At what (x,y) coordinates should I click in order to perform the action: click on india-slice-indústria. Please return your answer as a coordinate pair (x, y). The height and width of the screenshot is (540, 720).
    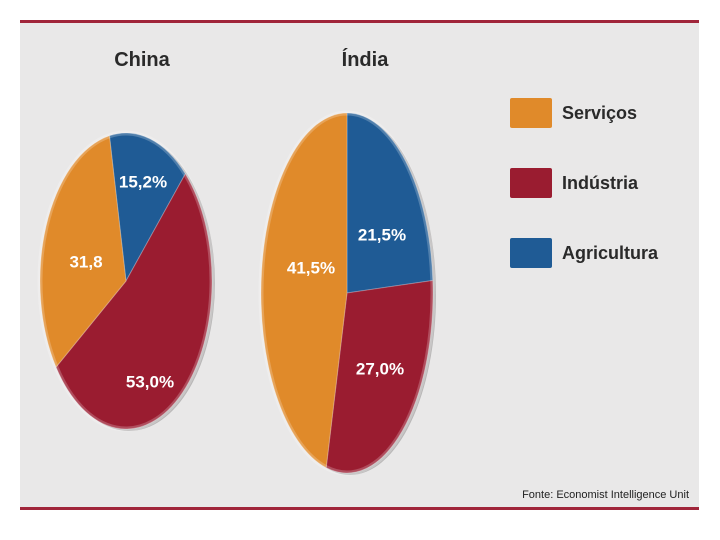
    Looking at the image, I should click on (379, 376).